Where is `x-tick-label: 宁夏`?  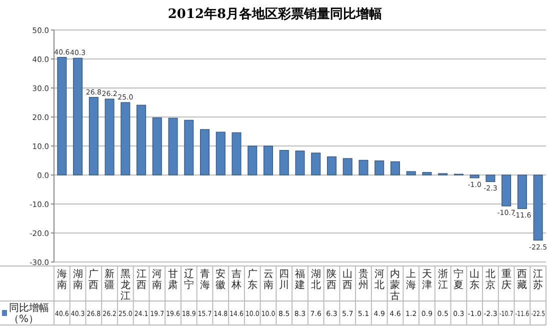 x-tick-label: 宁夏 is located at coordinates (459, 279).